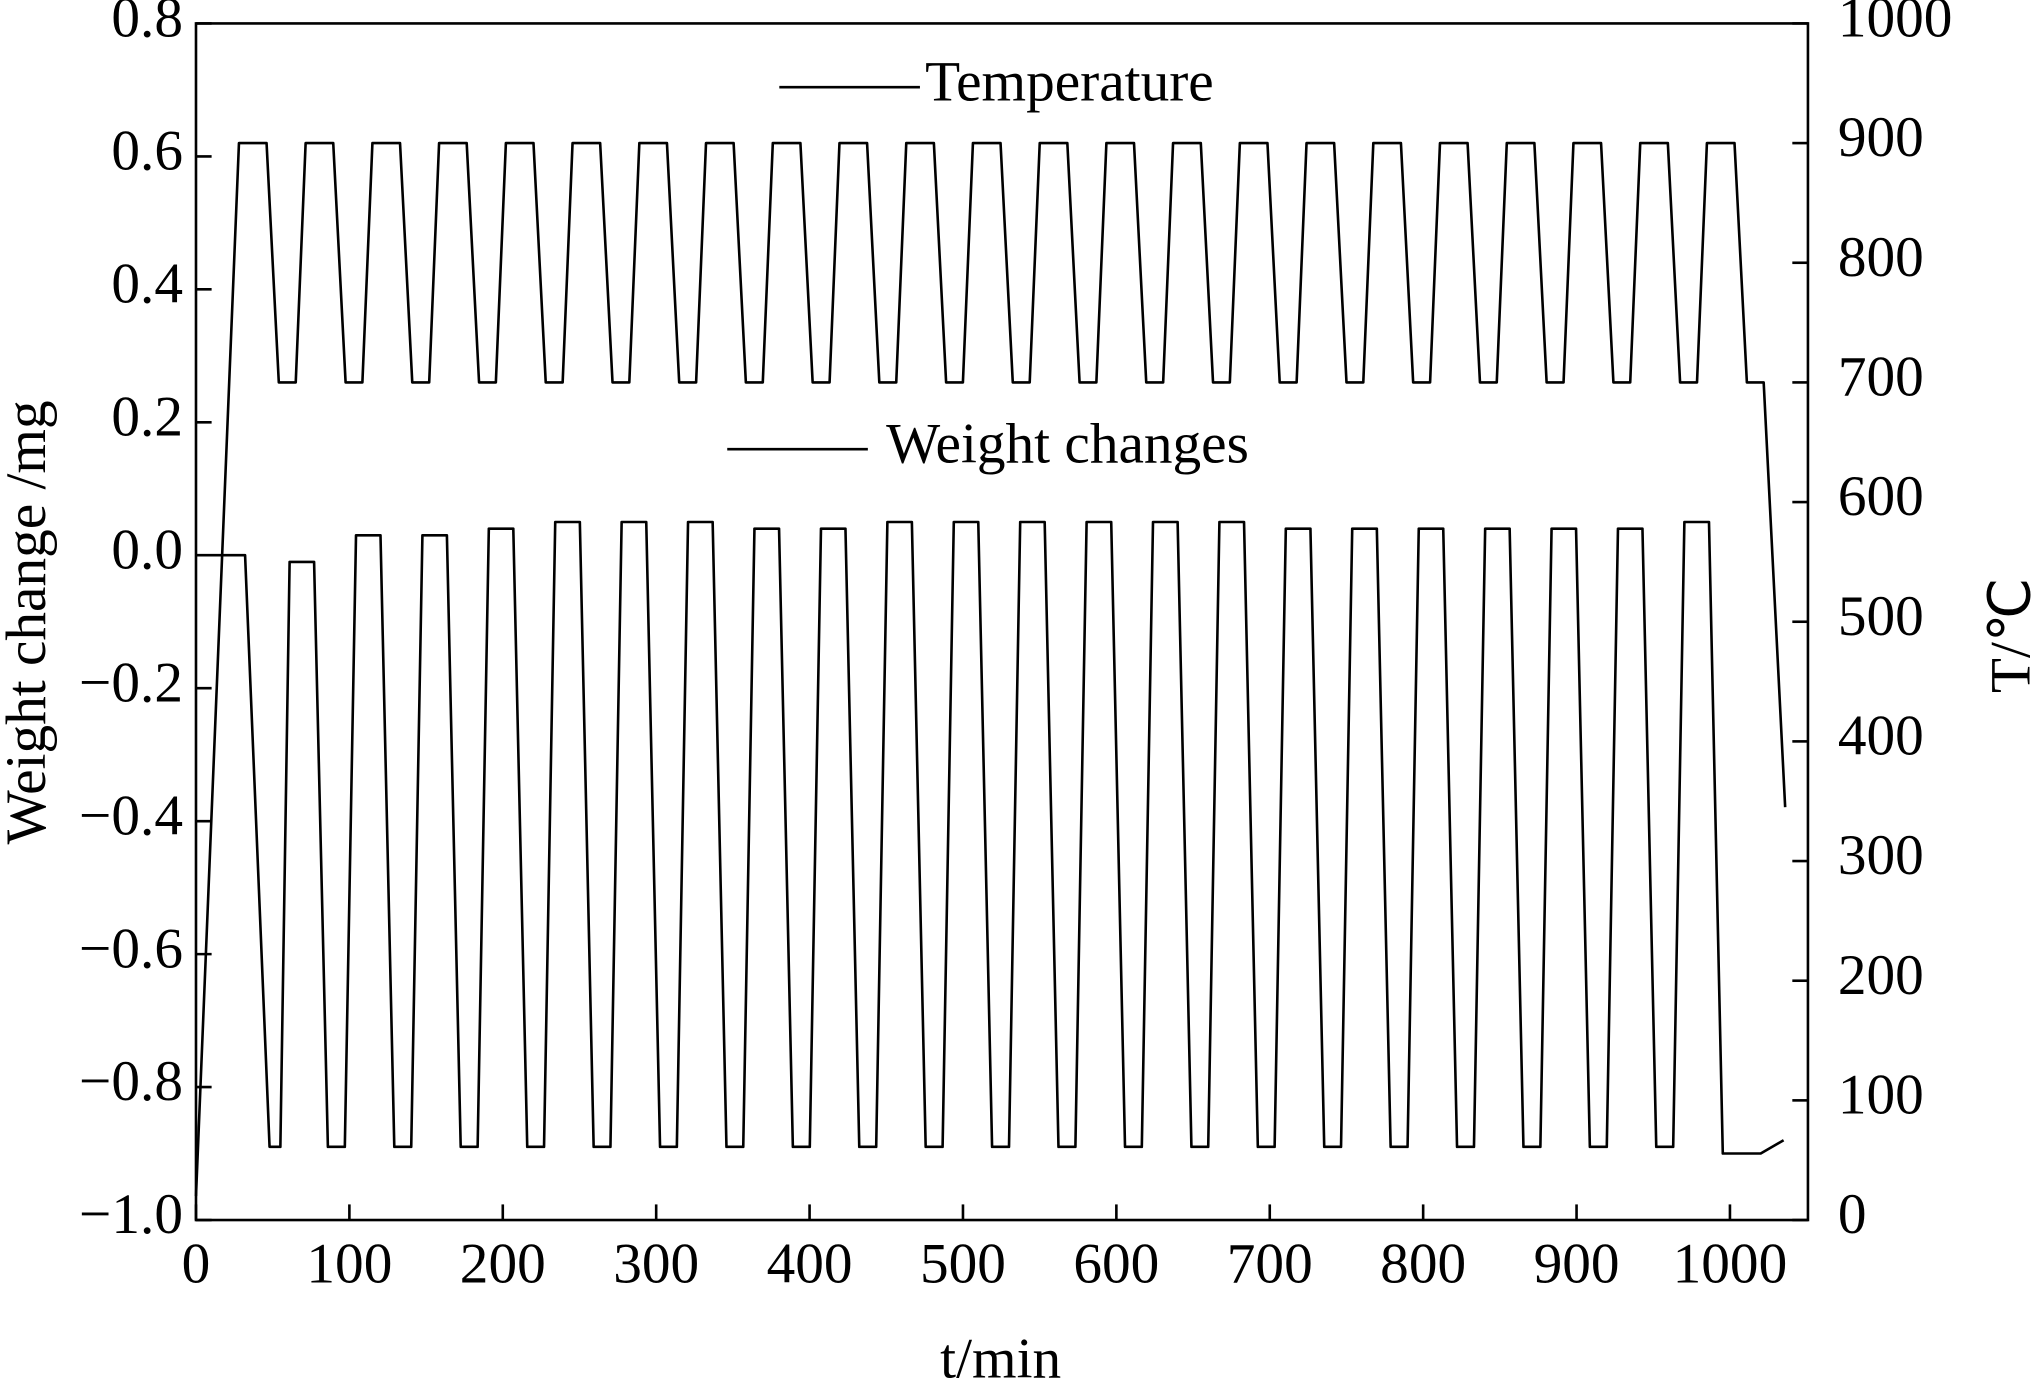  I want to click on x-tick-label: 400, so click(810, 1264).